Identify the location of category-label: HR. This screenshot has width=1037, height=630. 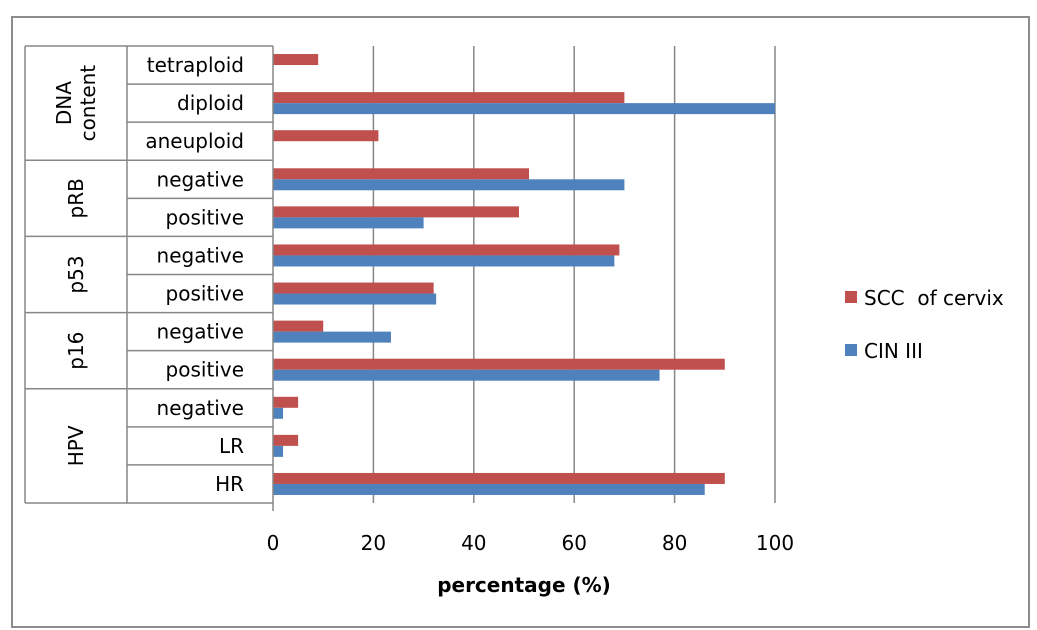
(229, 484).